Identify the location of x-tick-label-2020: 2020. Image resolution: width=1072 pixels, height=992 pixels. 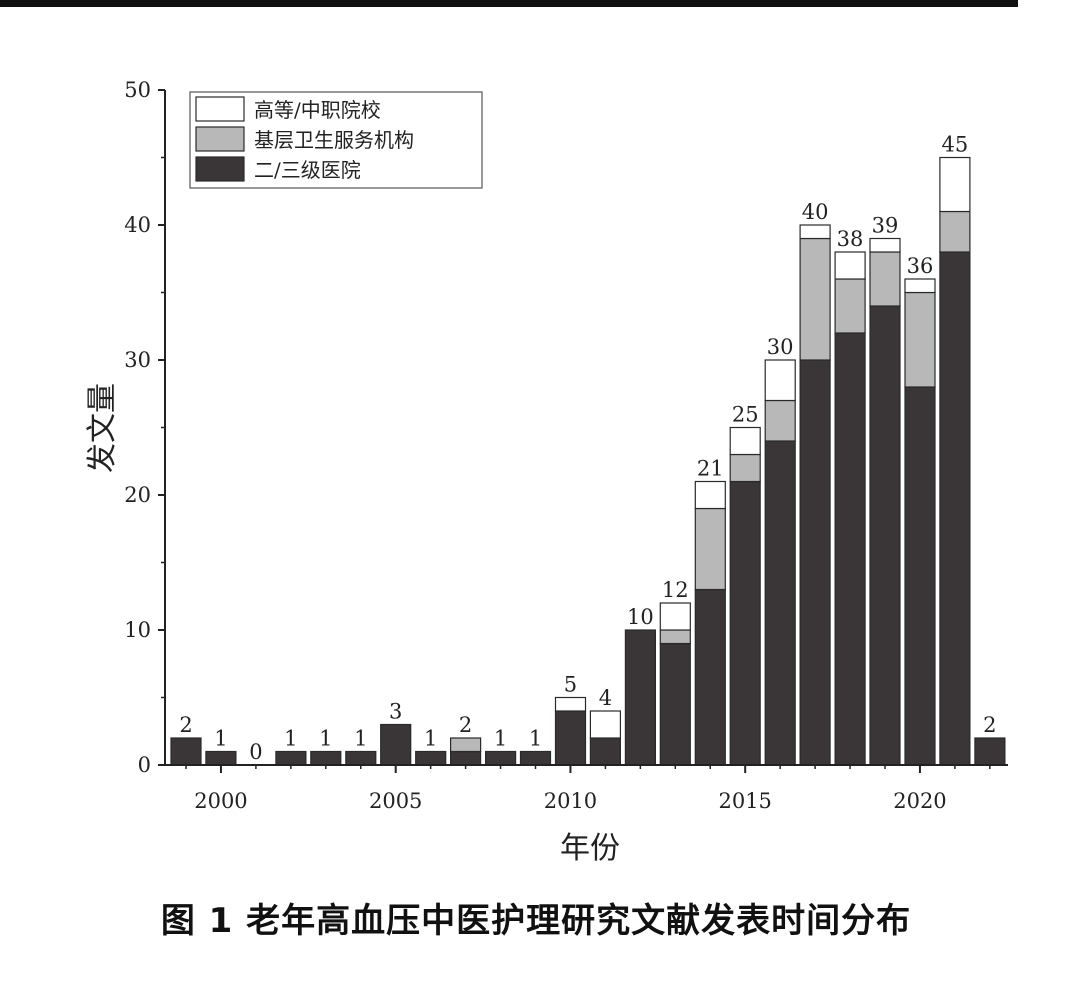
(919, 801).